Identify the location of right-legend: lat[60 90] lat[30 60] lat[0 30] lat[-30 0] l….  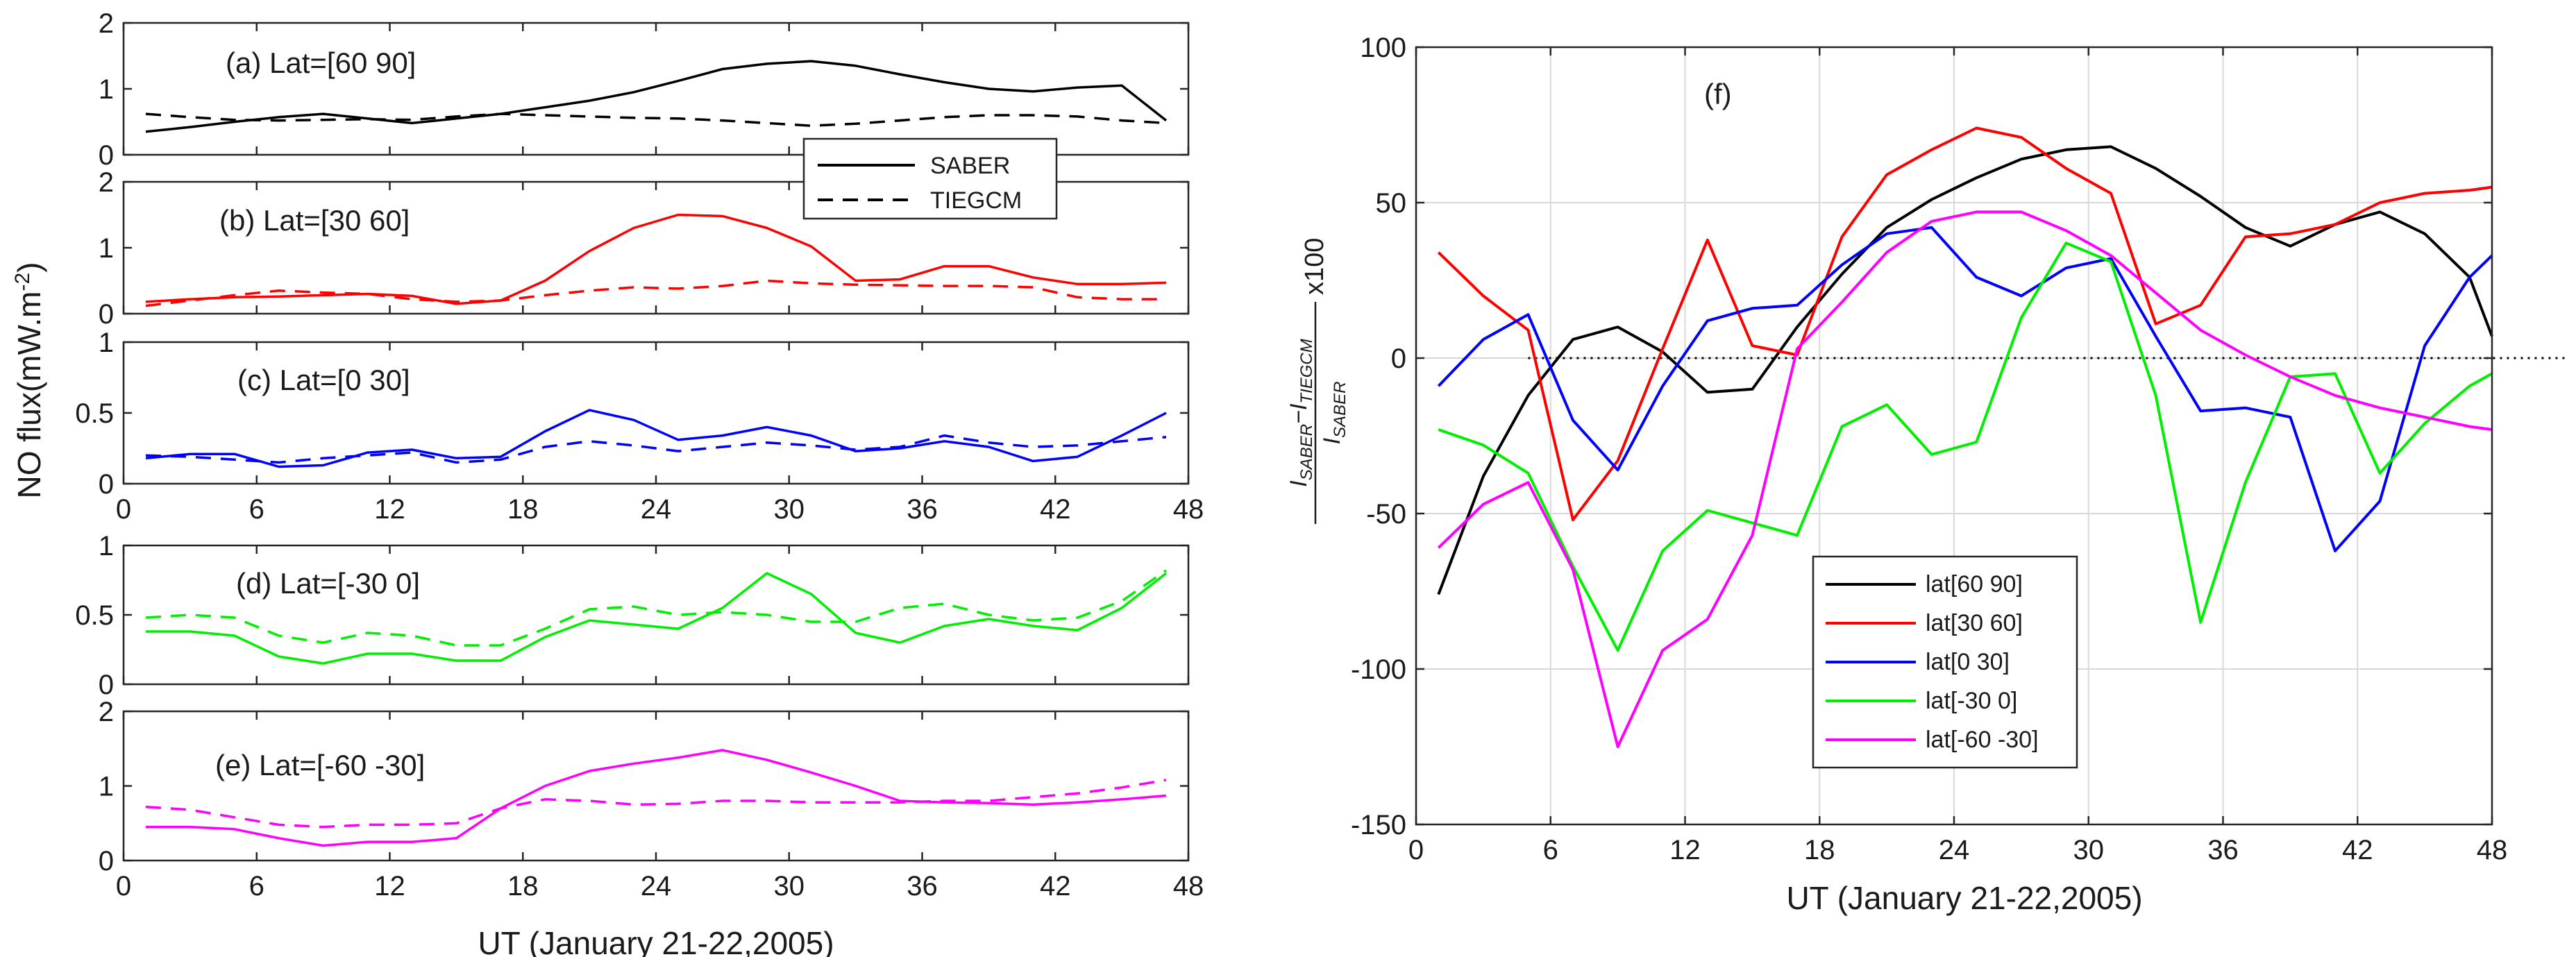
(1945, 662).